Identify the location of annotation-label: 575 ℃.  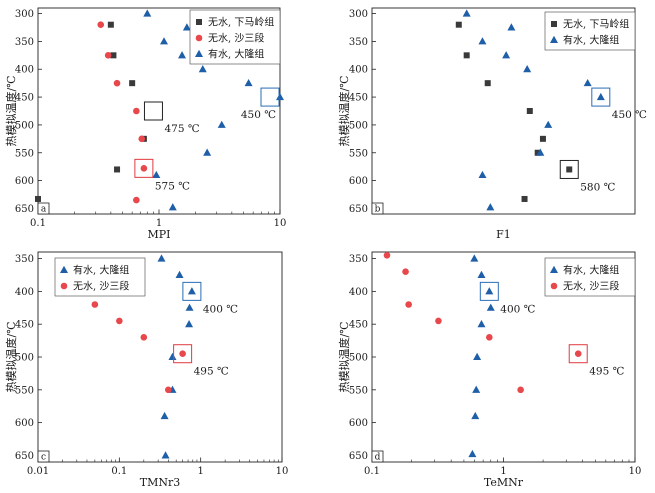
(172, 186).